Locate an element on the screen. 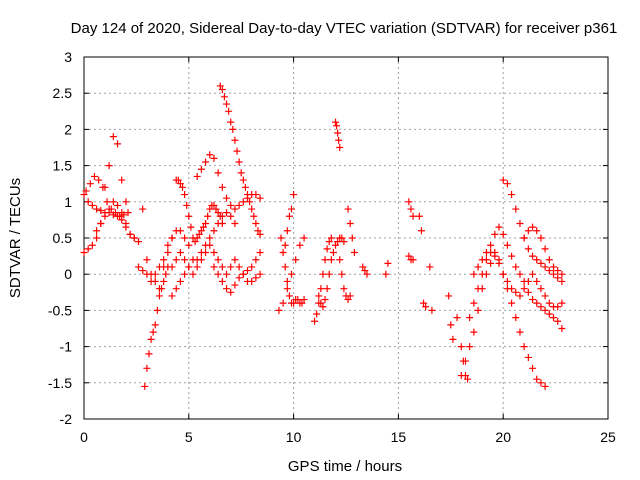  series-arc-e is located at coordinates (155, 259).